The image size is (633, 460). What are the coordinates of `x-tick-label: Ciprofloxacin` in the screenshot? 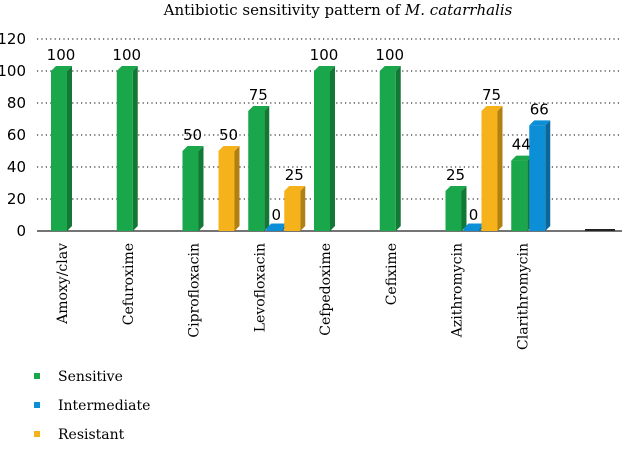 It's located at (195, 290).